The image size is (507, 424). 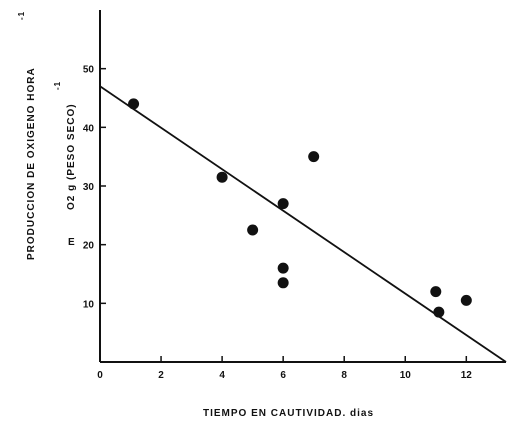 What do you see at coordinates (100, 375) in the screenshot?
I see `x-tick-label: 0` at bounding box center [100, 375].